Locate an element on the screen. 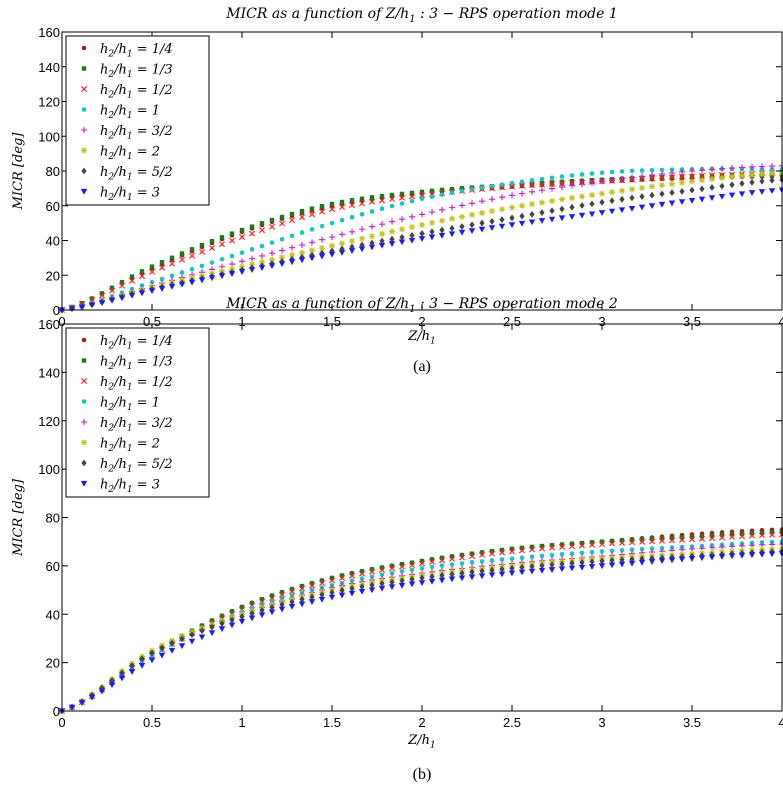 The height and width of the screenshot is (788, 783). x-tick-label: 2.5 is located at coordinates (512, 722).